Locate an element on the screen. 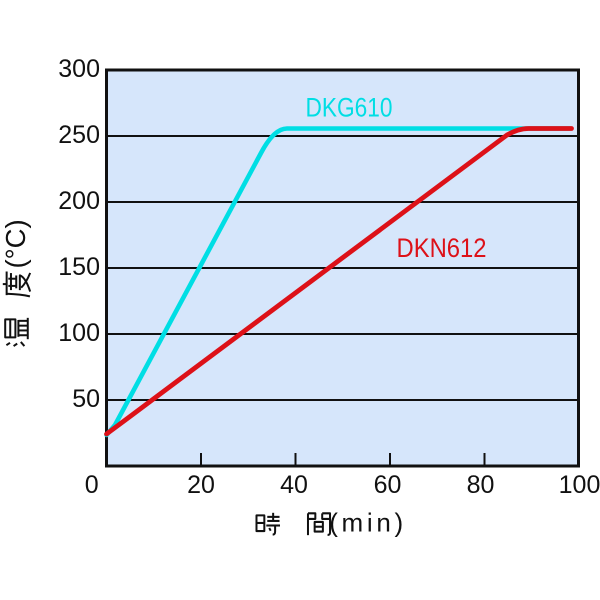 The image size is (600, 600). svg-text: 20 is located at coordinates (201, 485).